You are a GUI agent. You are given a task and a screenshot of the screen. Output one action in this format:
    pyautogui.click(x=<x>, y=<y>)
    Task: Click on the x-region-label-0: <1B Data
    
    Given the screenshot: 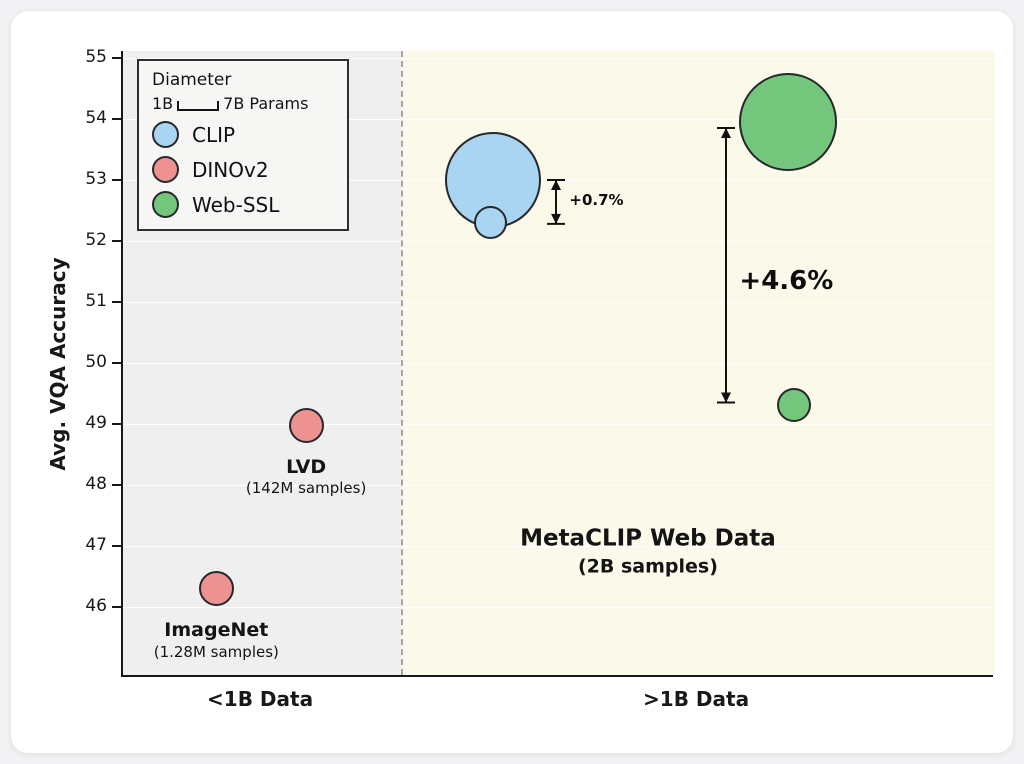 What is the action you would take?
    pyautogui.click(x=260, y=699)
    